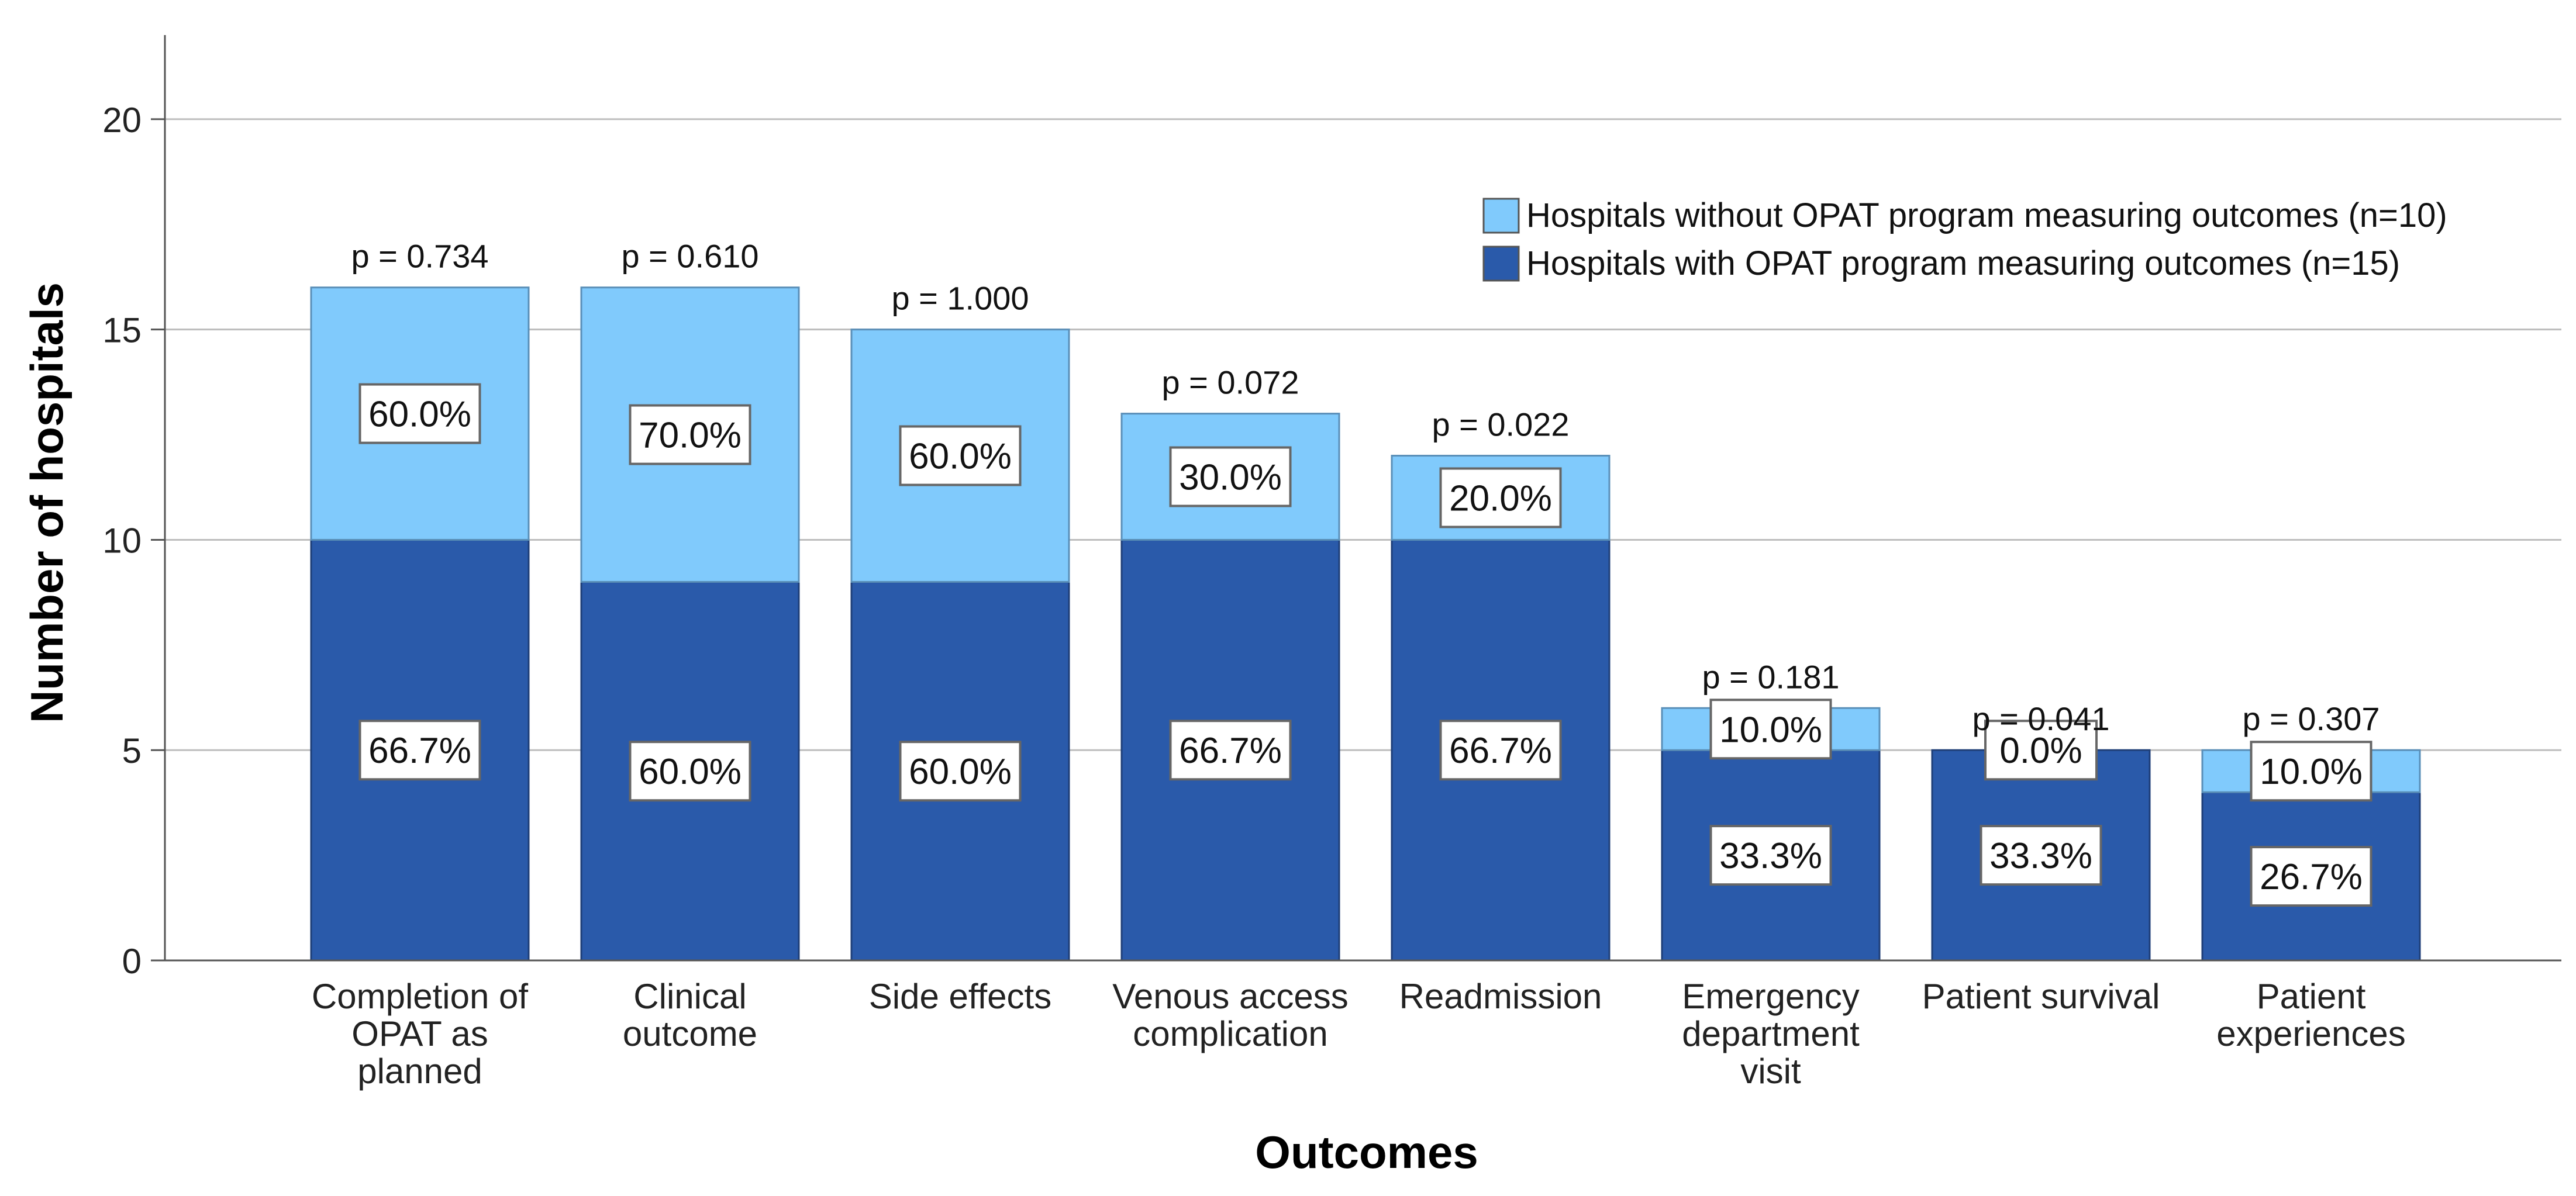  Describe the element at coordinates (132, 751) in the screenshot. I see `y-tick-label: 5` at that location.